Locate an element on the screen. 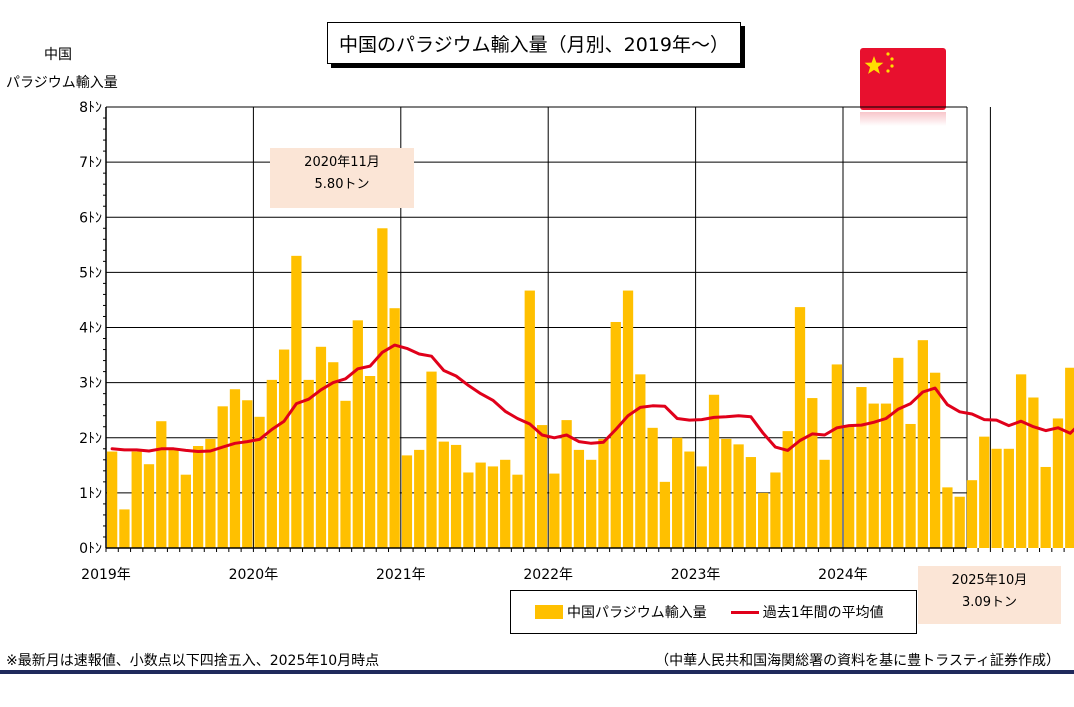 This screenshot has width=1074, height=707. latest-callout-line2: 3.09トン is located at coordinates (989, 602).